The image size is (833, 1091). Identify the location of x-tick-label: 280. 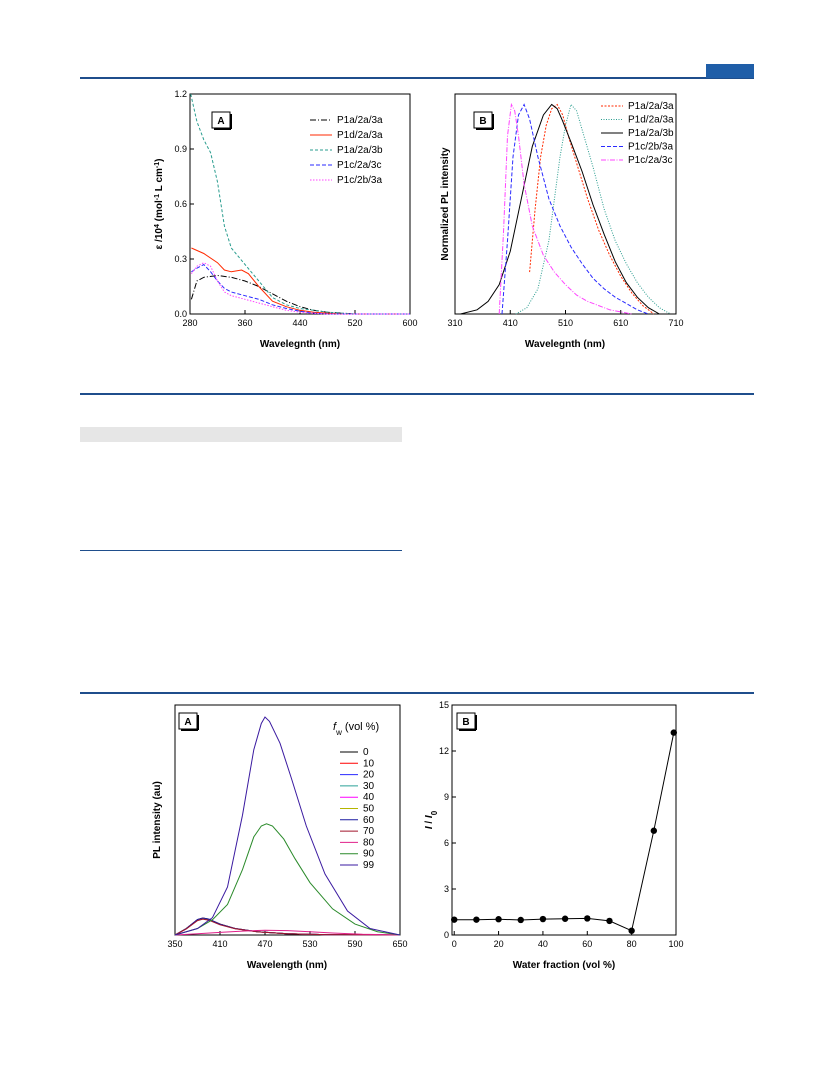
(189, 323).